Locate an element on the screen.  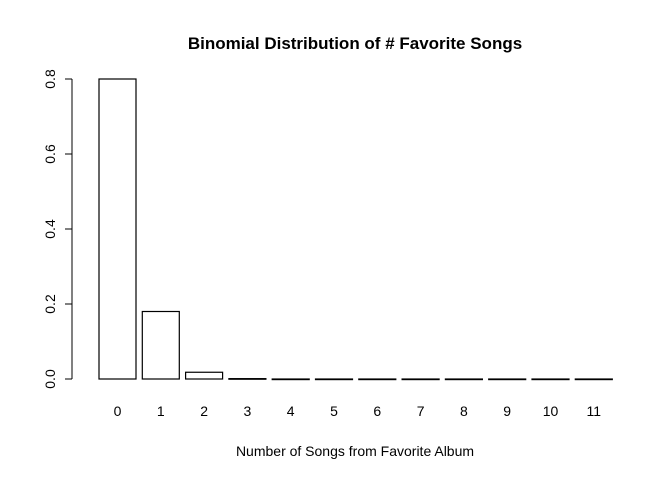
x-tick-label: 9 is located at coordinates (507, 411).